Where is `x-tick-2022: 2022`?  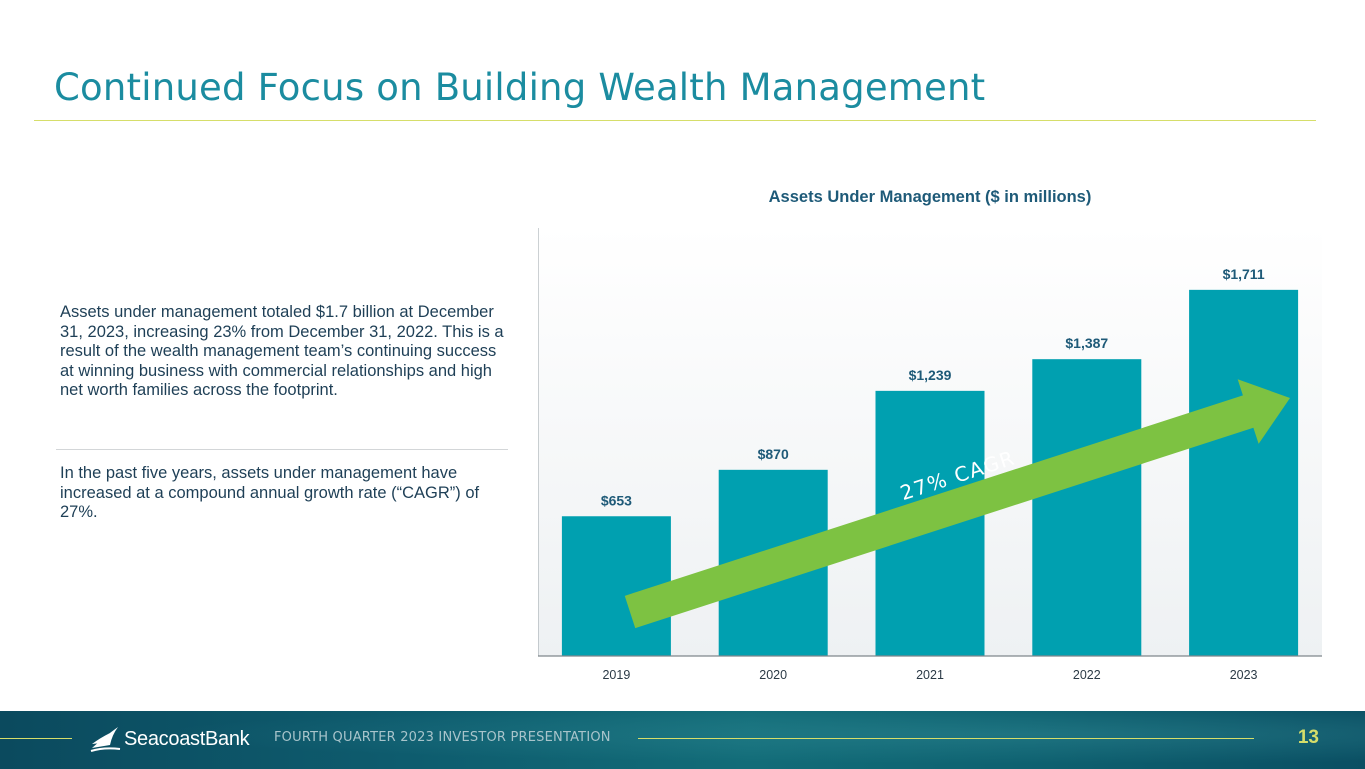 x-tick-2022: 2022 is located at coordinates (1087, 675).